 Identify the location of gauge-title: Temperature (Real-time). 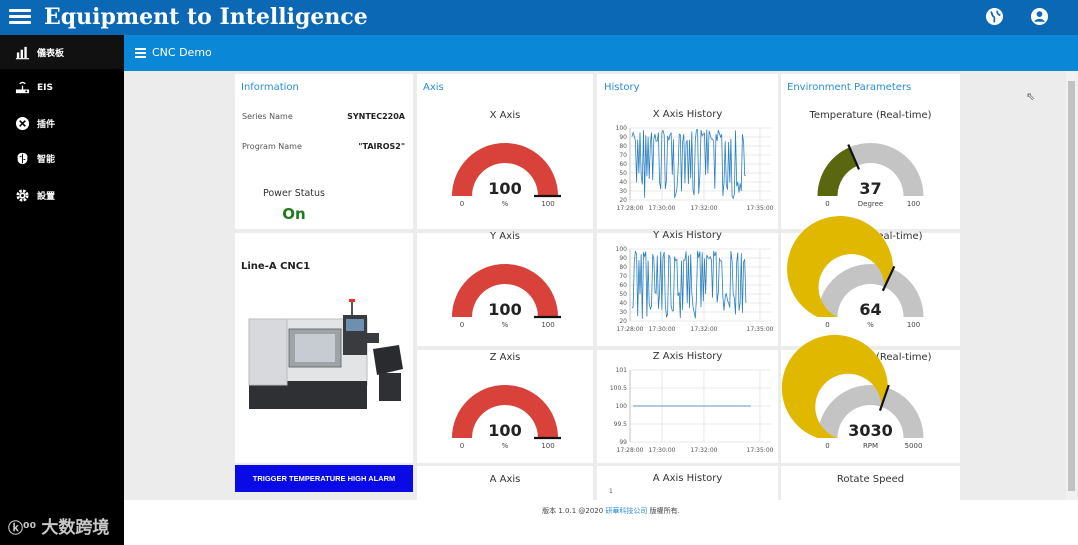
(870, 115).